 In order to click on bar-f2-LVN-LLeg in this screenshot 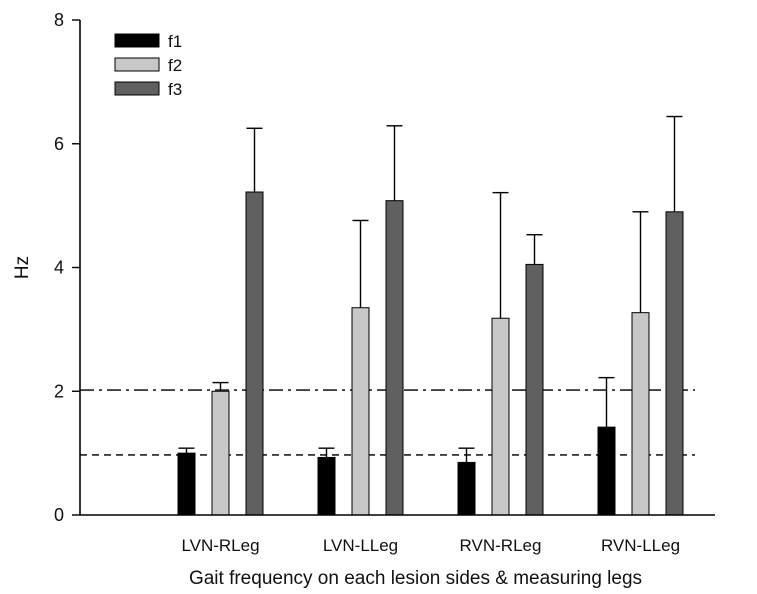, I will do `click(360, 411)`.